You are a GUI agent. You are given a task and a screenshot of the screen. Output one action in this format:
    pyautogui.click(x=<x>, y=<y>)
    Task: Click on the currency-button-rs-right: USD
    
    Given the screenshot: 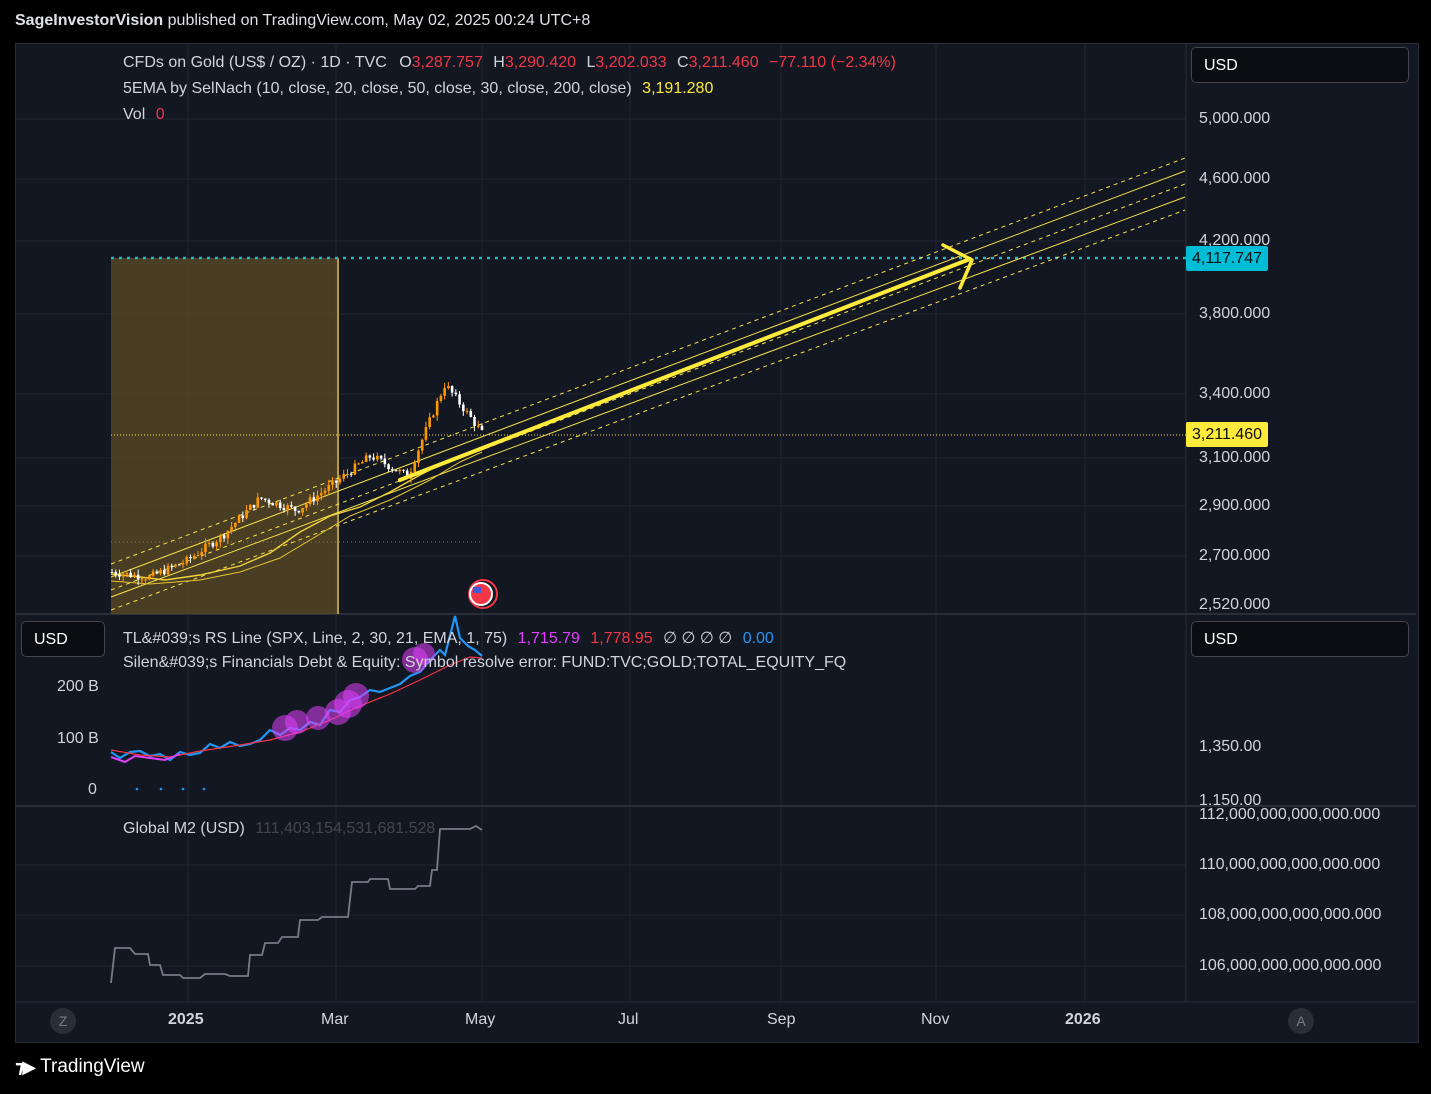 What is the action you would take?
    pyautogui.click(x=1300, y=639)
    